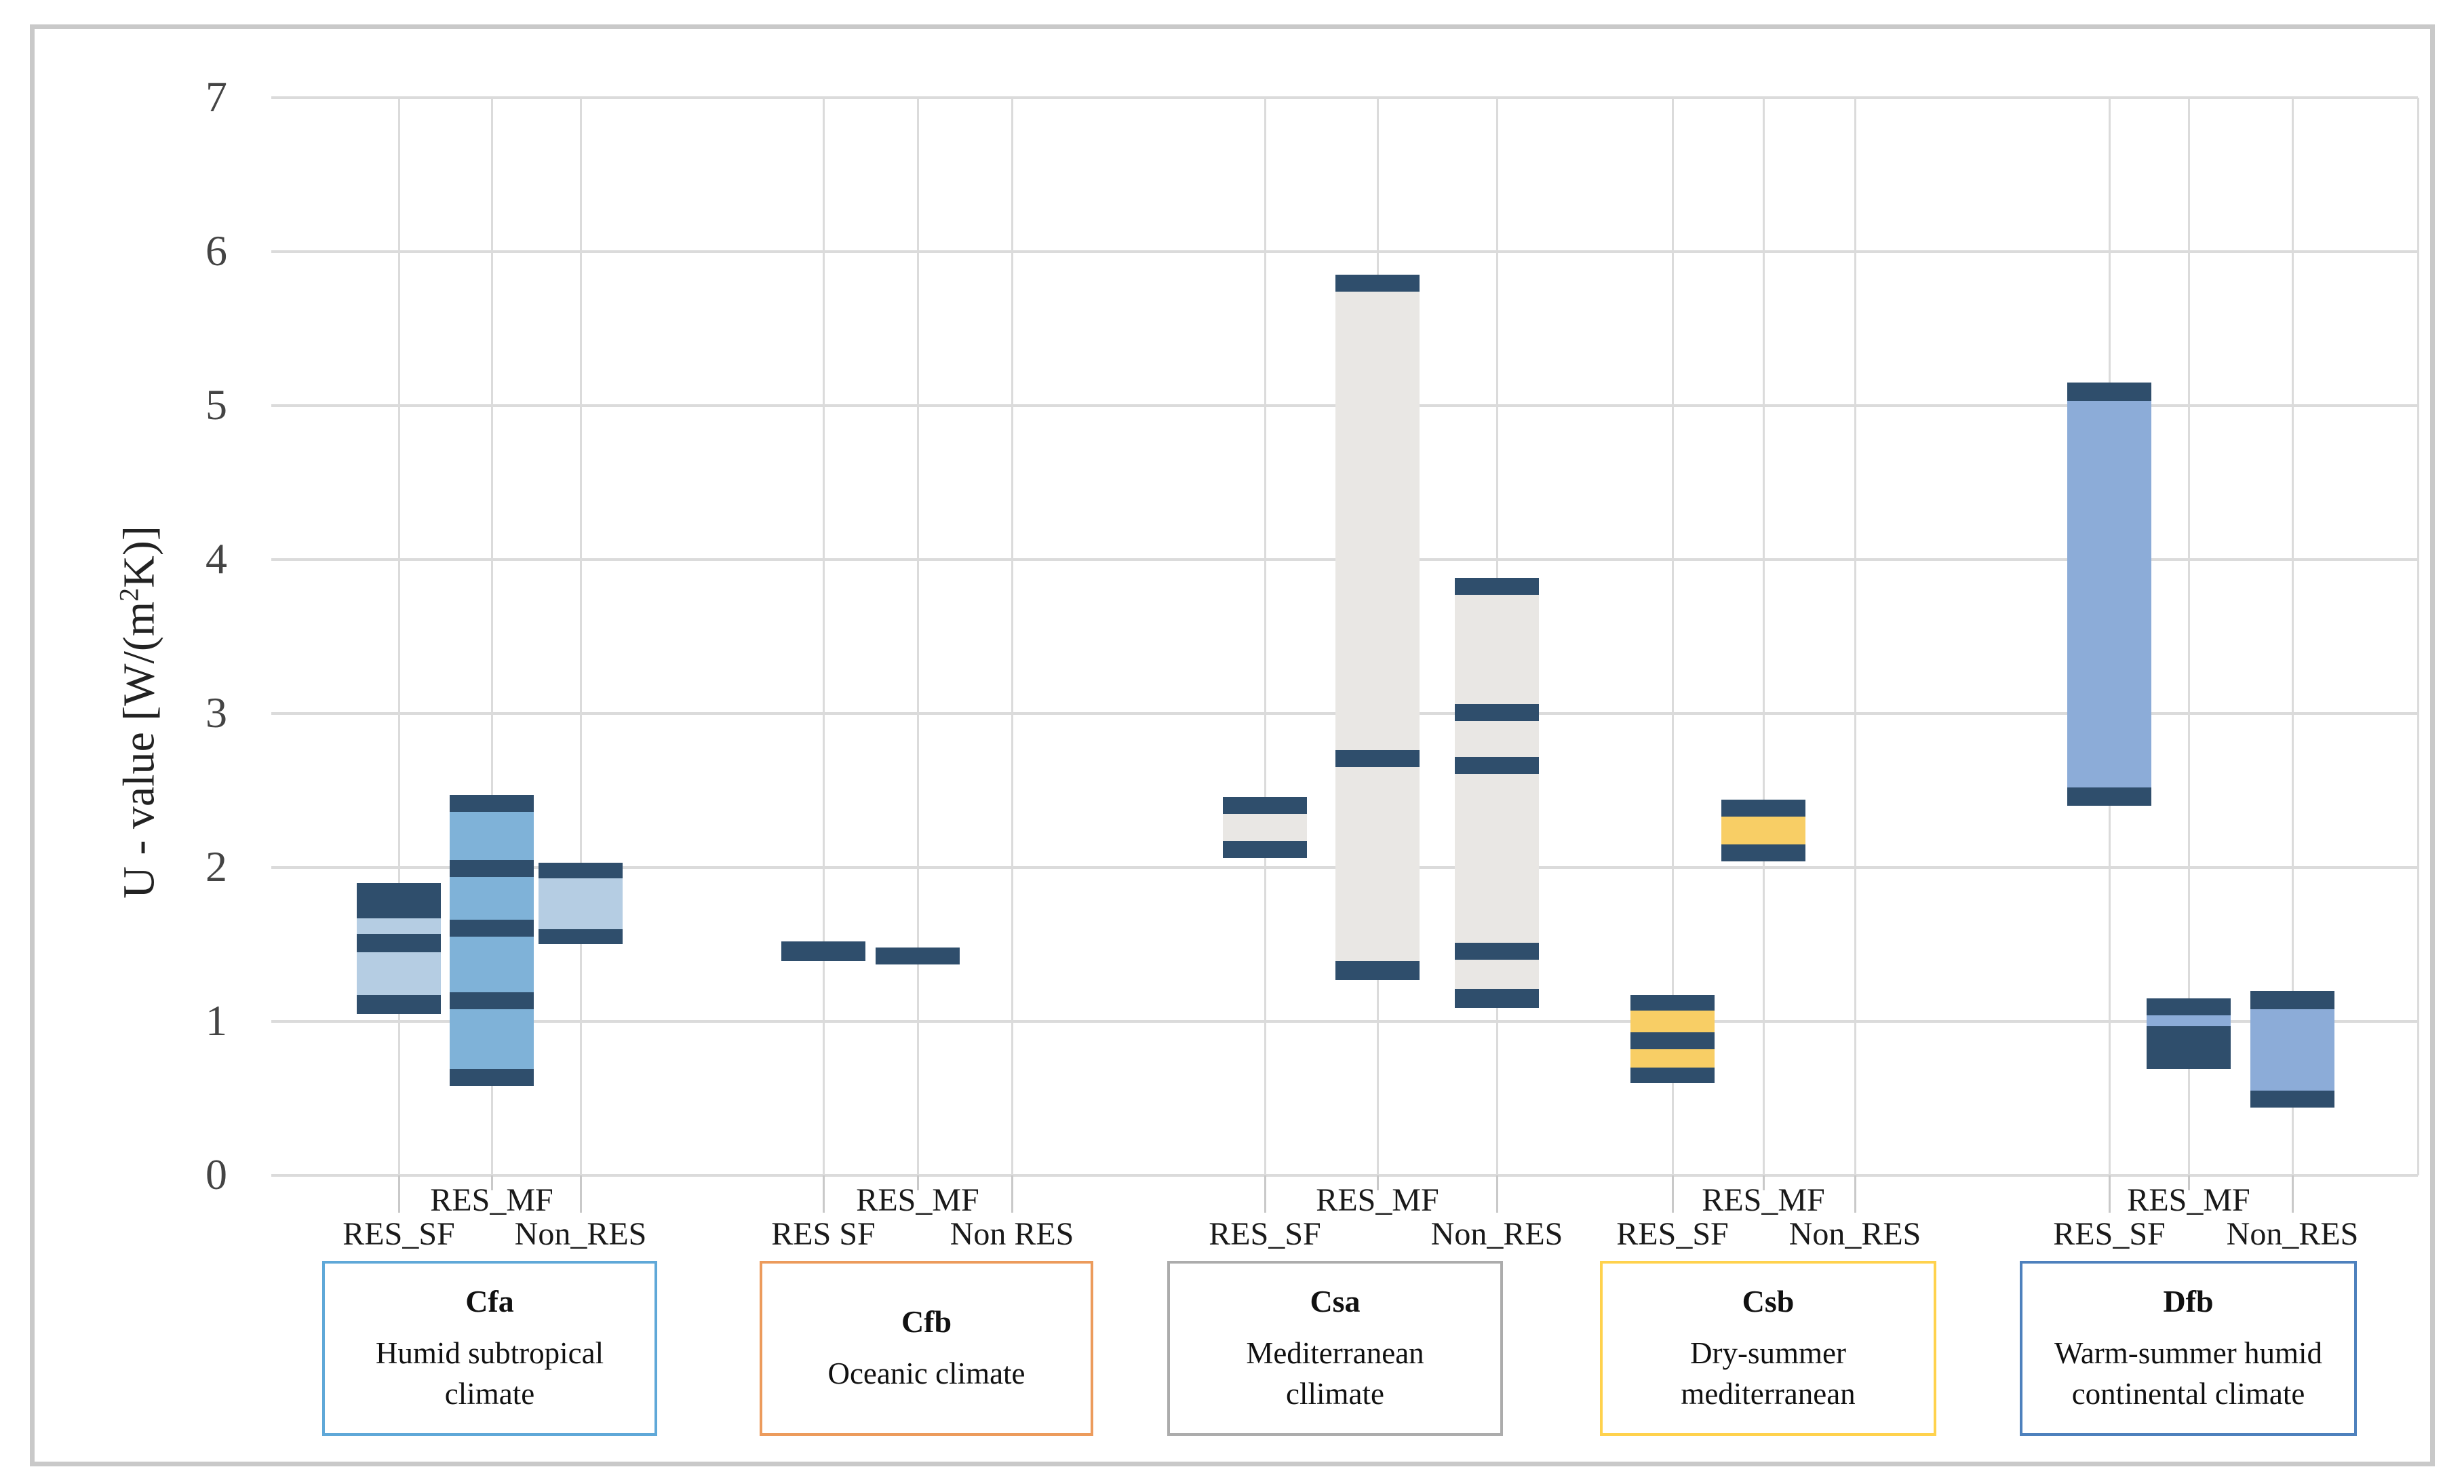 The width and height of the screenshot is (2464, 1484). I want to click on group-desc-Cfb-line-0: Oceanic climate, so click(926, 1373).